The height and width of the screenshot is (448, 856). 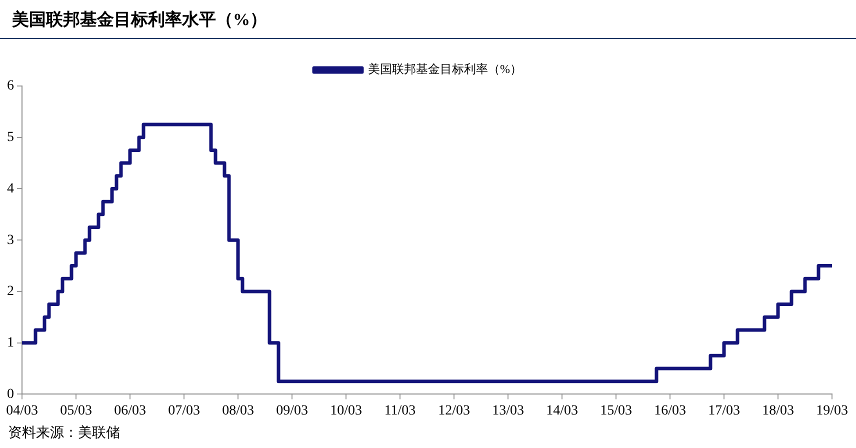 I want to click on x-tick-label: 04/03, so click(x=22, y=410).